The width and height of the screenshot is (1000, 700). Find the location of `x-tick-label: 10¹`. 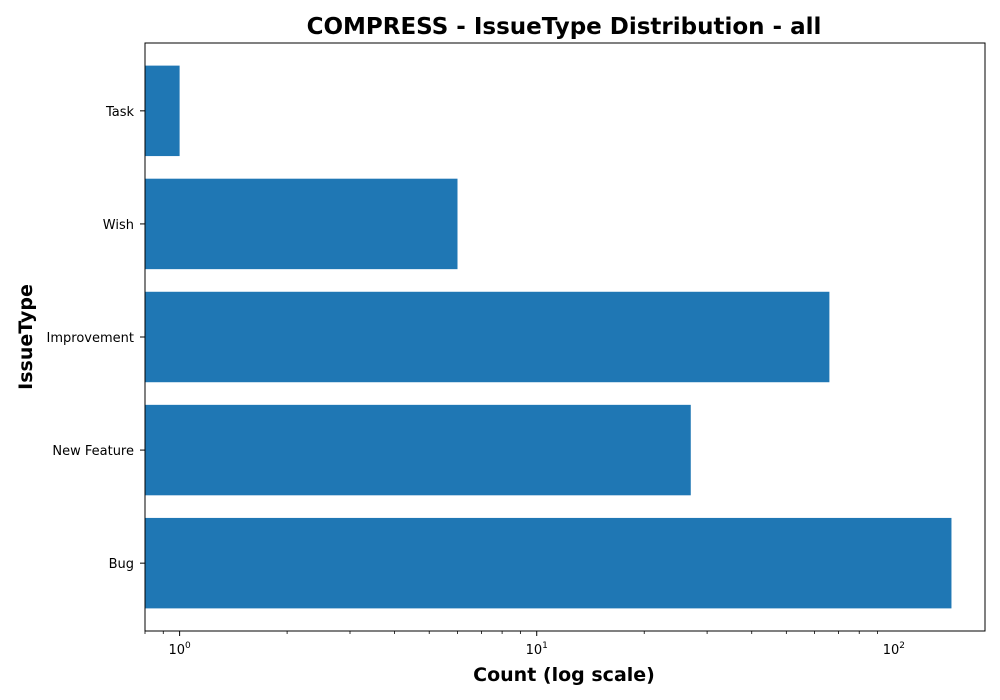

x-tick-label: 10¹ is located at coordinates (537, 649).